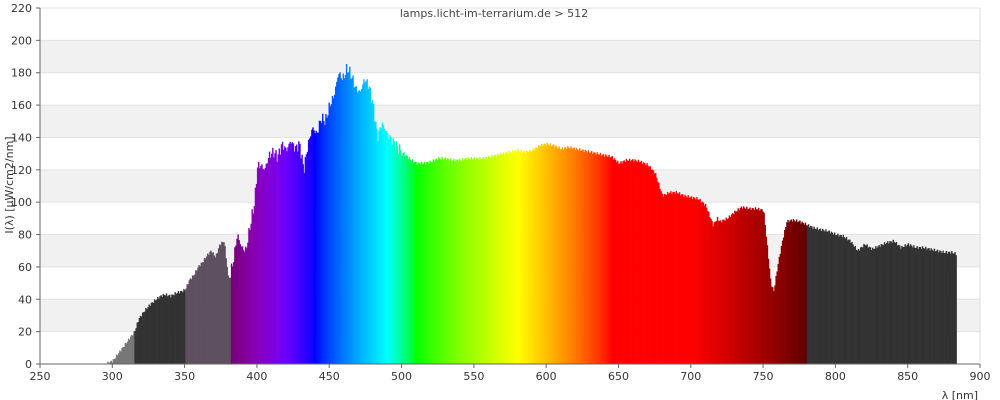 This screenshot has width=1000, height=400. Describe the element at coordinates (494, 13) in the screenshot. I see `chart-title: lamps.licht-im-terrarium.de > 512` at that location.